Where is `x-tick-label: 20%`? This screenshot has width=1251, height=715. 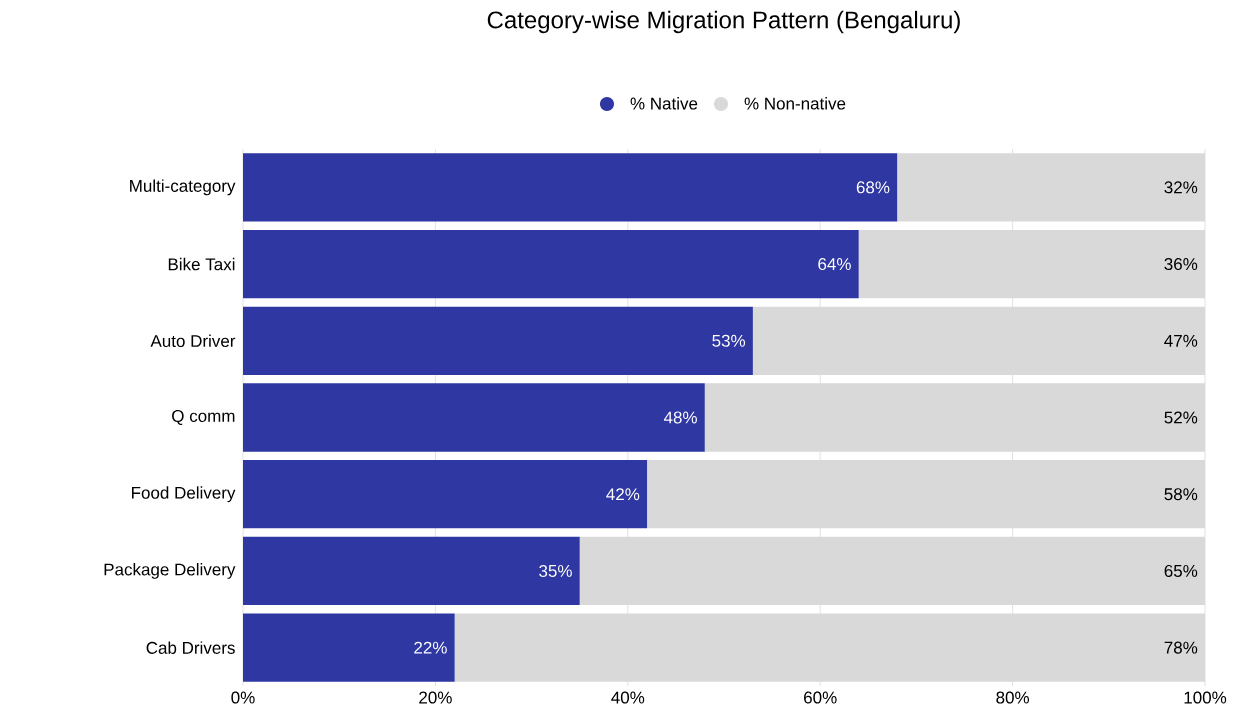 x-tick-label: 20% is located at coordinates (435, 697).